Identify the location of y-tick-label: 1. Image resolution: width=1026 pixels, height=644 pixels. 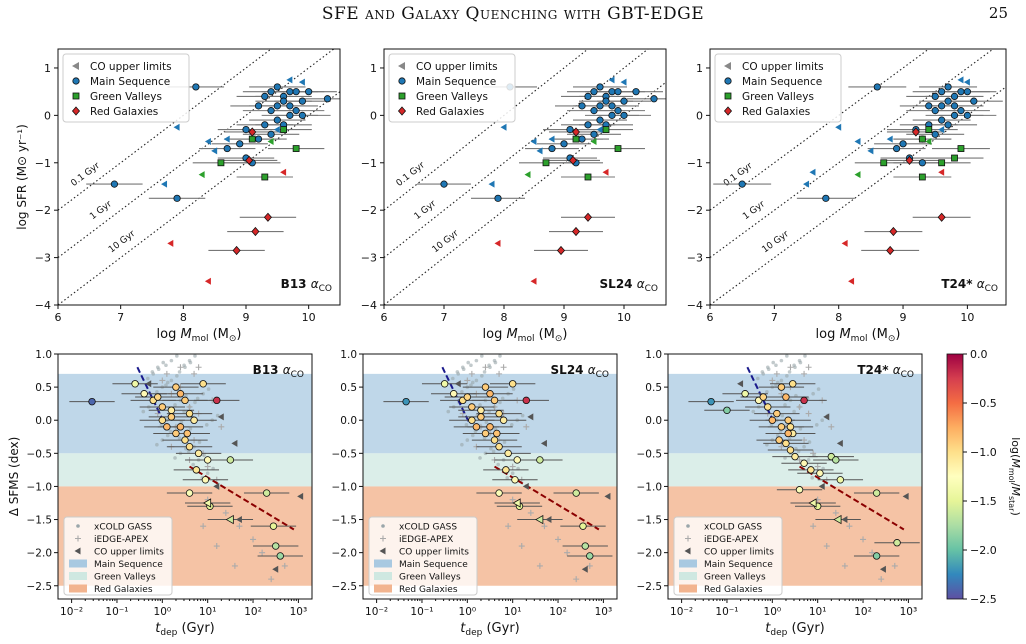
(373, 68).